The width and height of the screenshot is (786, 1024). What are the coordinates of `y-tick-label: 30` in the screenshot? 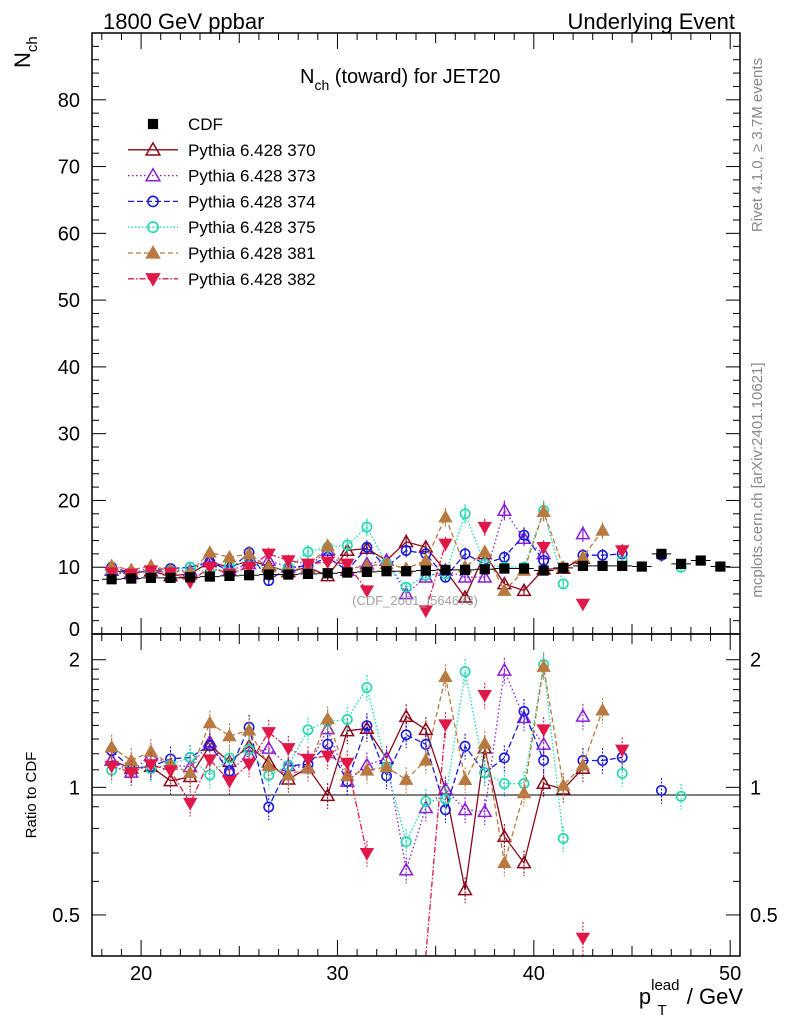 It's located at (69, 435).